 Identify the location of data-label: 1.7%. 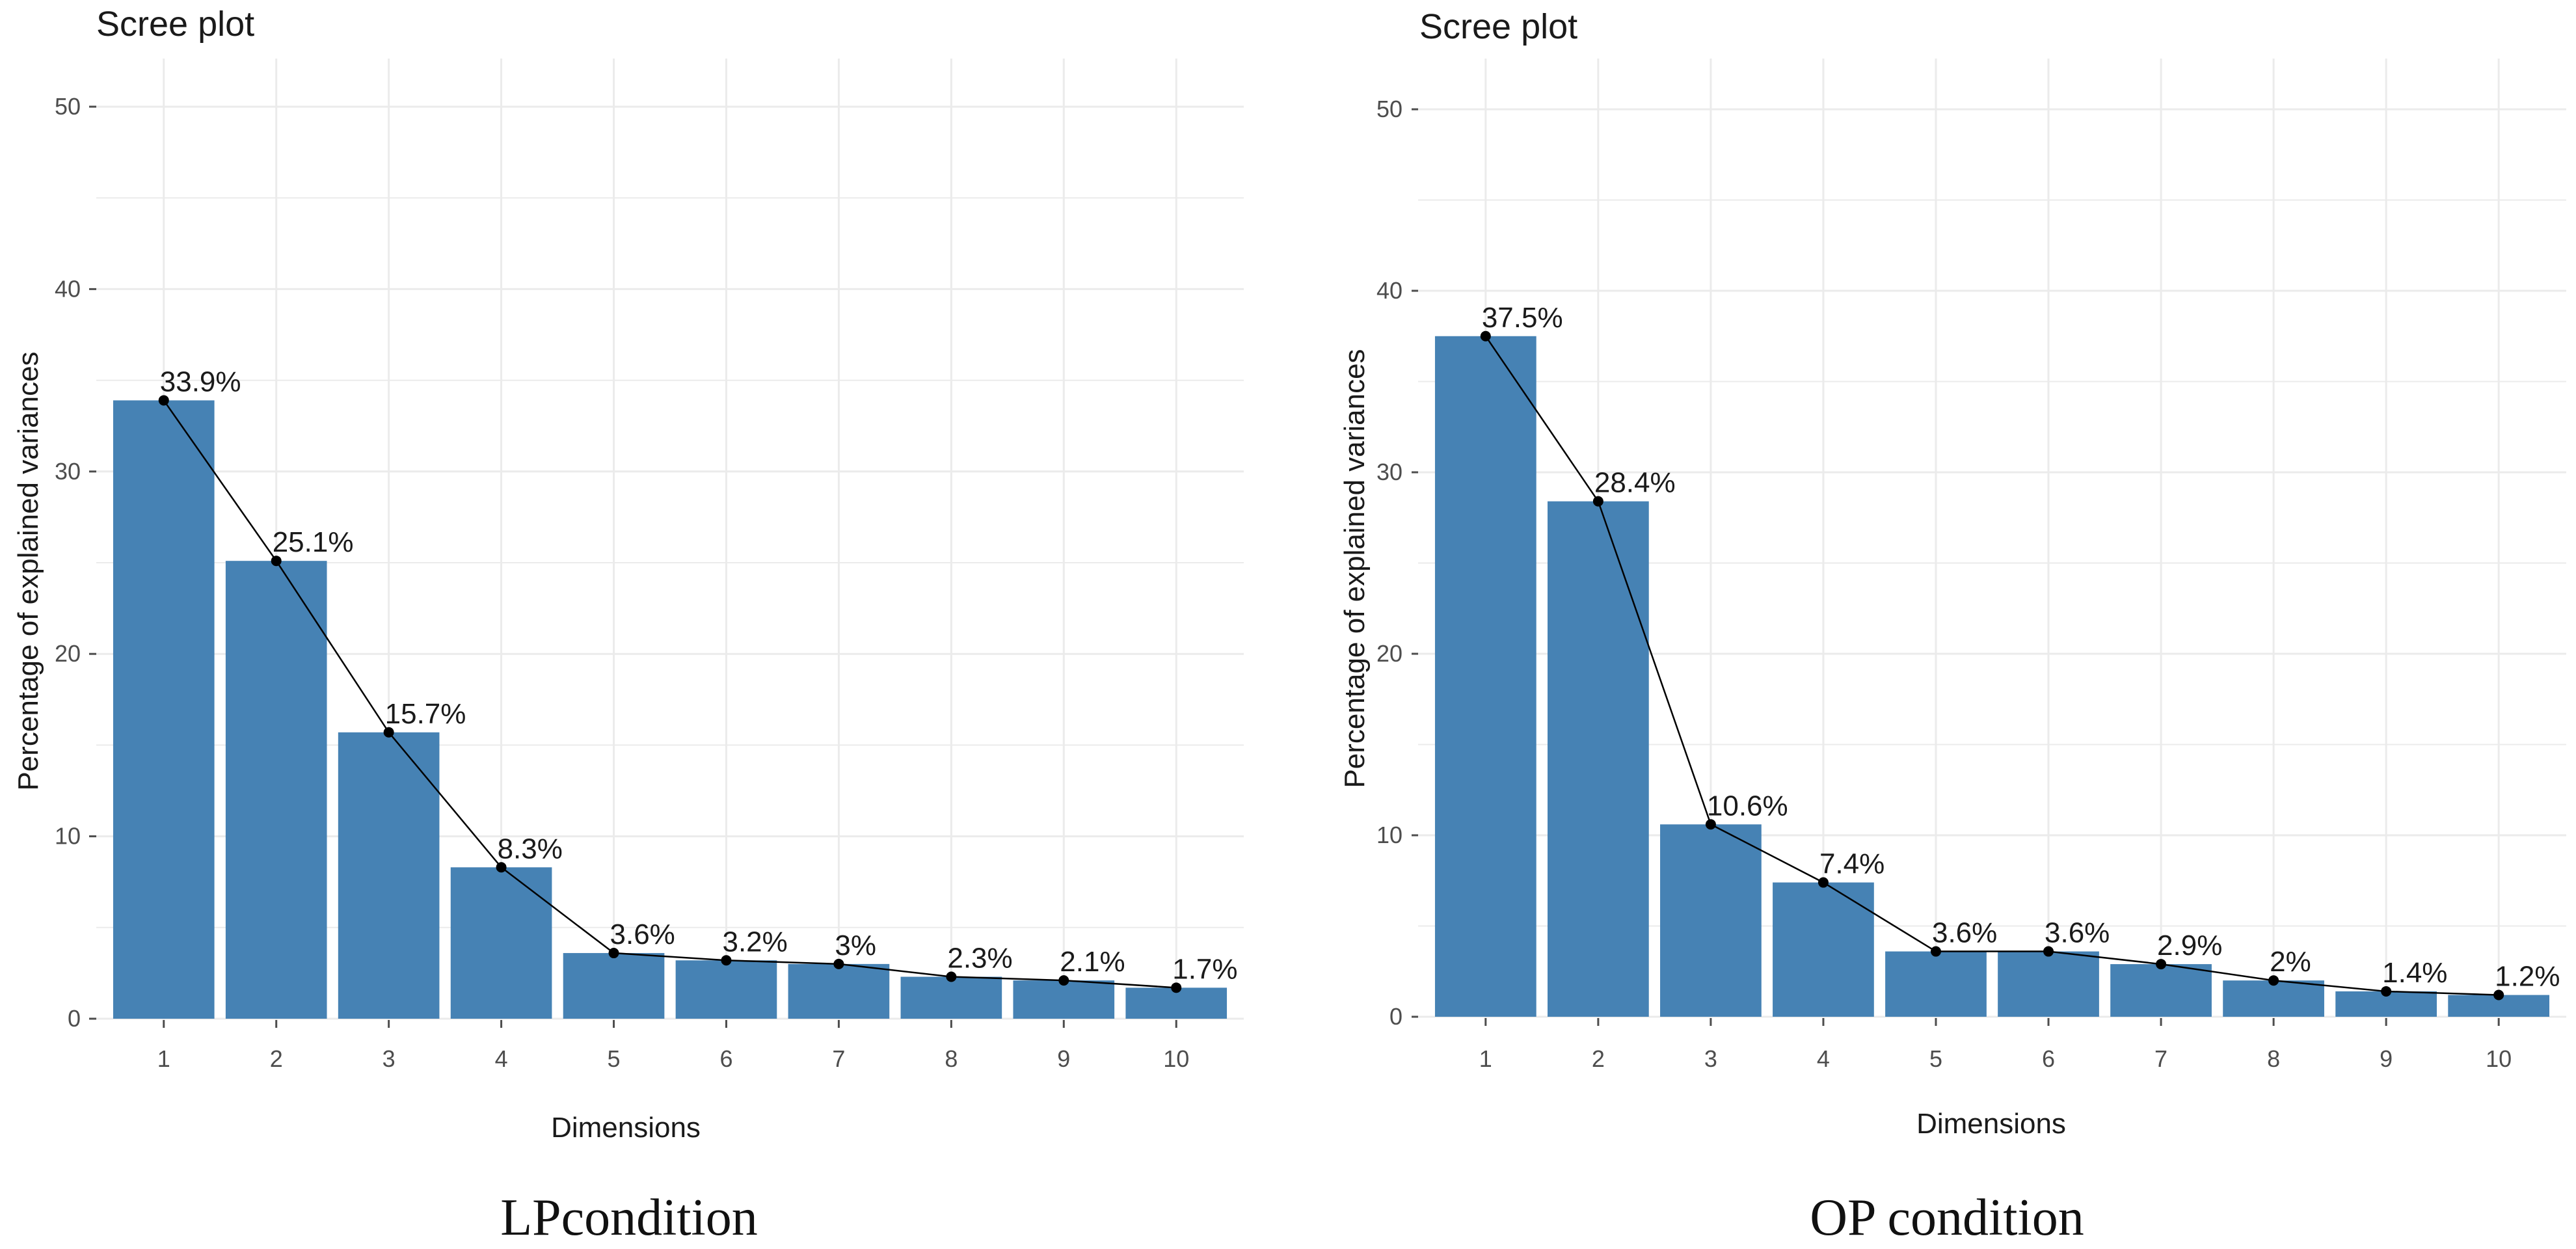
(1204, 969).